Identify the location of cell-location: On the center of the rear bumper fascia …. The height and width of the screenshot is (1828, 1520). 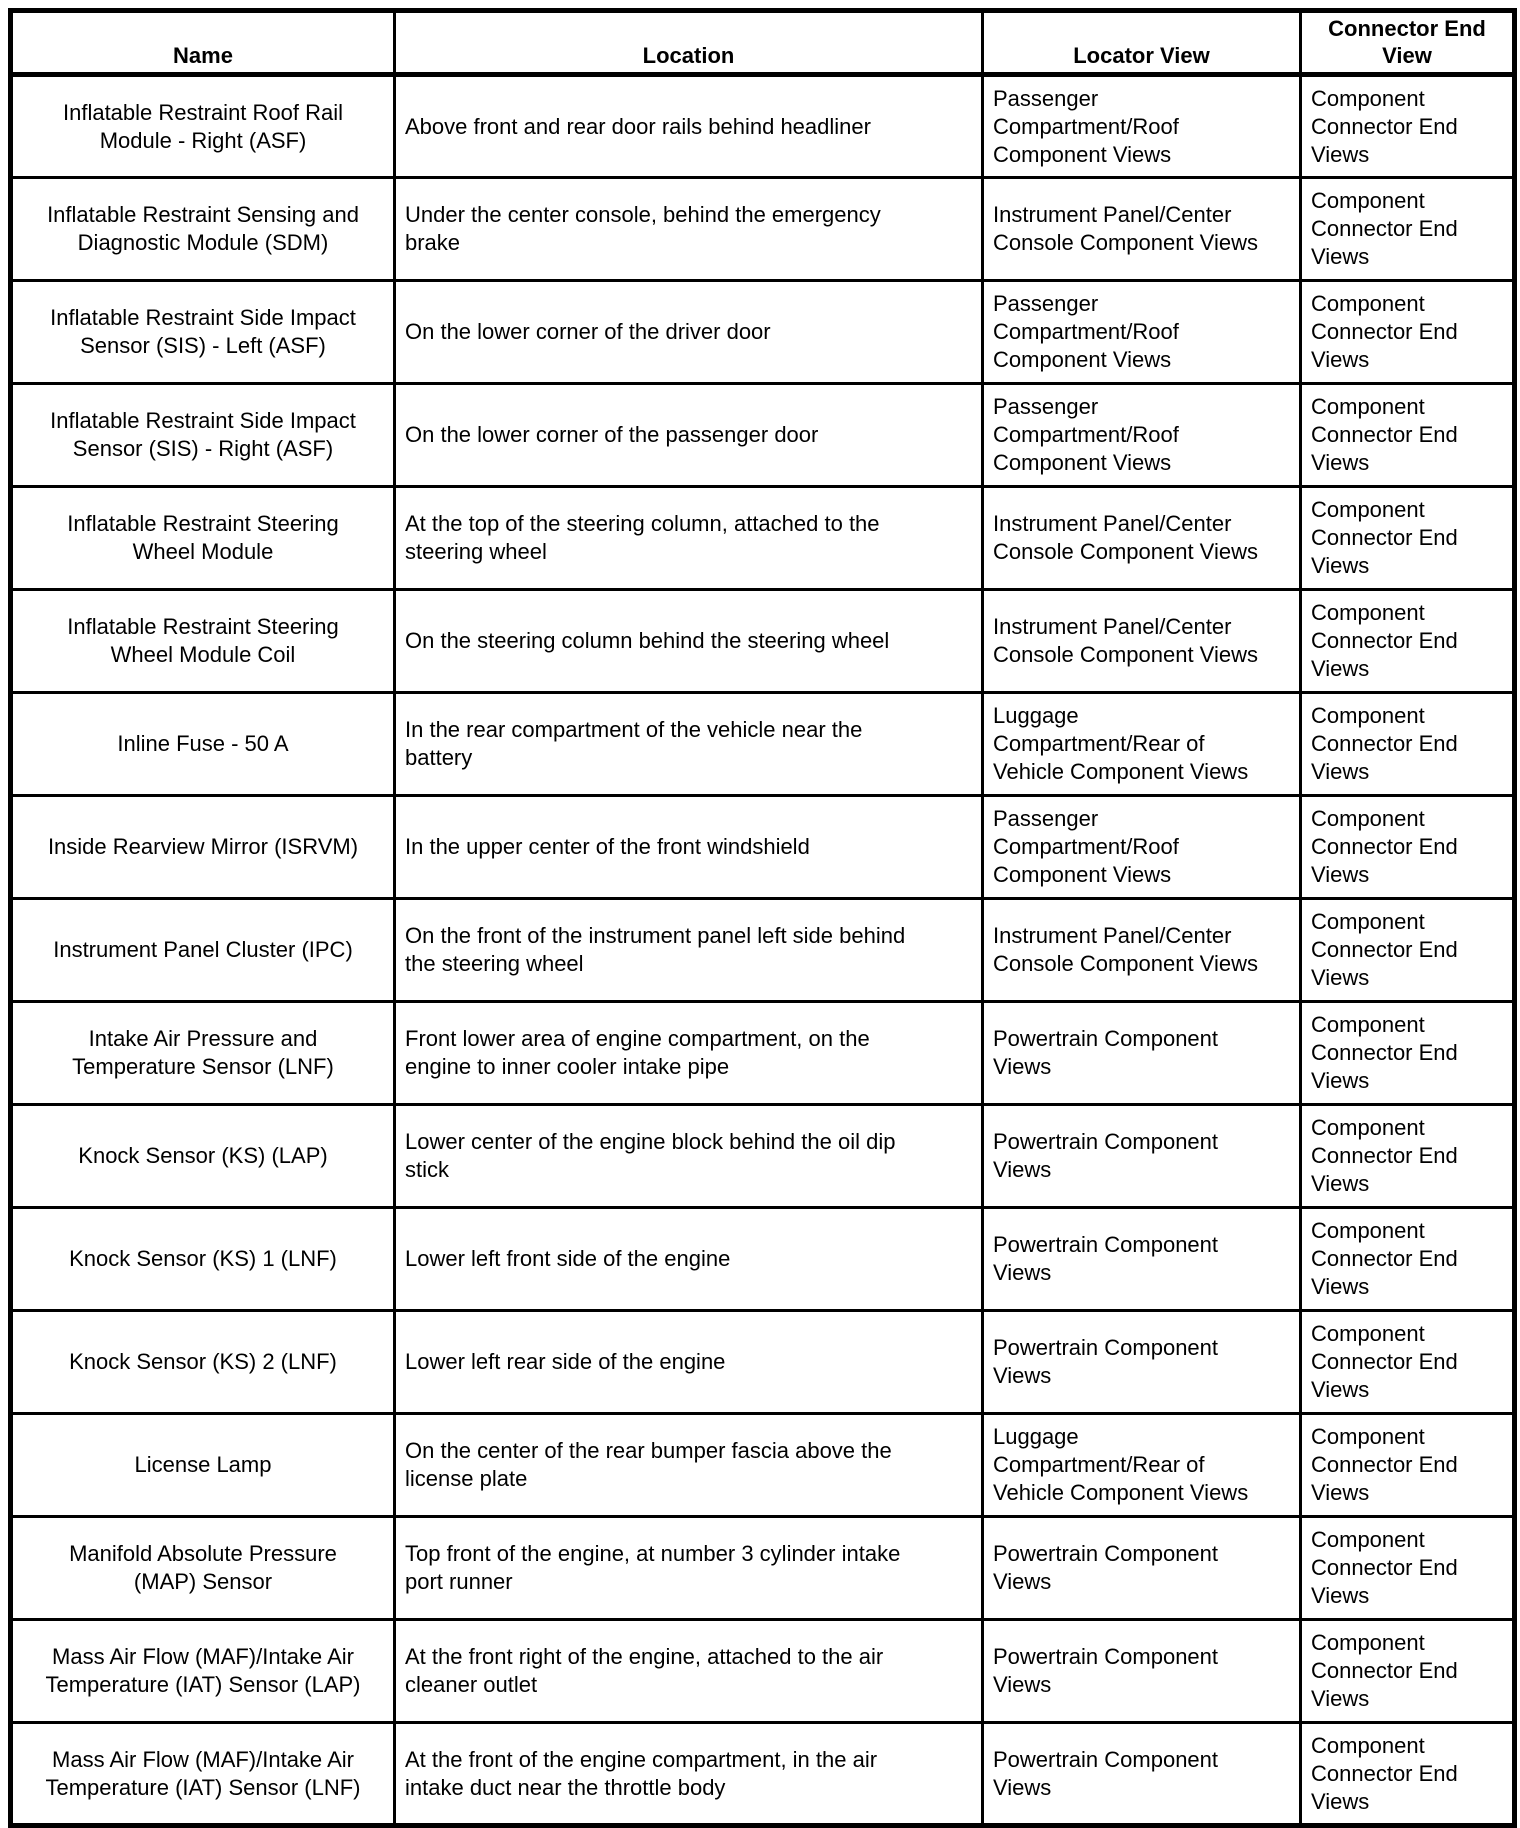
(688, 1465).